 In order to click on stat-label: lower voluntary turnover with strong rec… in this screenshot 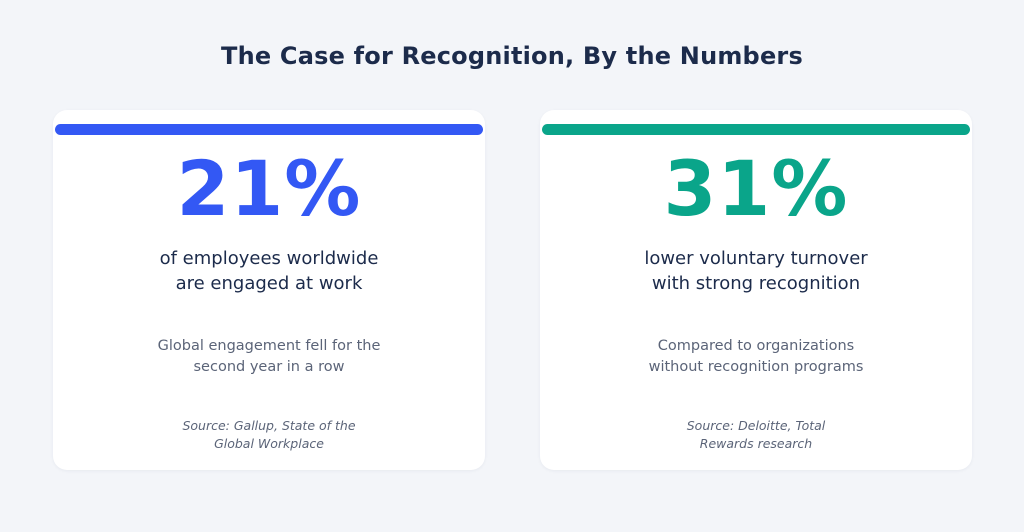, I will do `click(756, 271)`.